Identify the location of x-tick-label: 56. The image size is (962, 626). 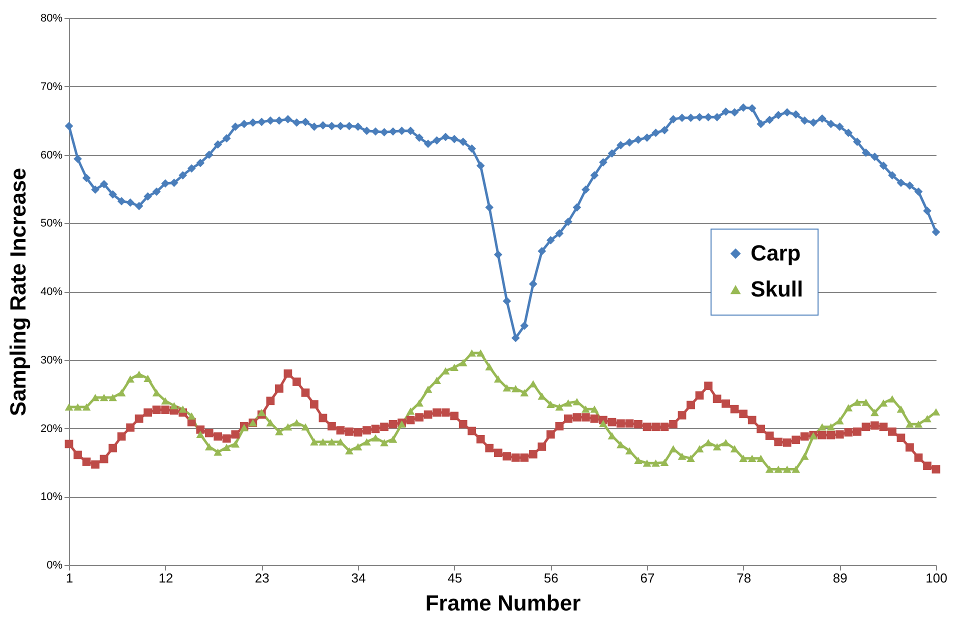
(551, 578).